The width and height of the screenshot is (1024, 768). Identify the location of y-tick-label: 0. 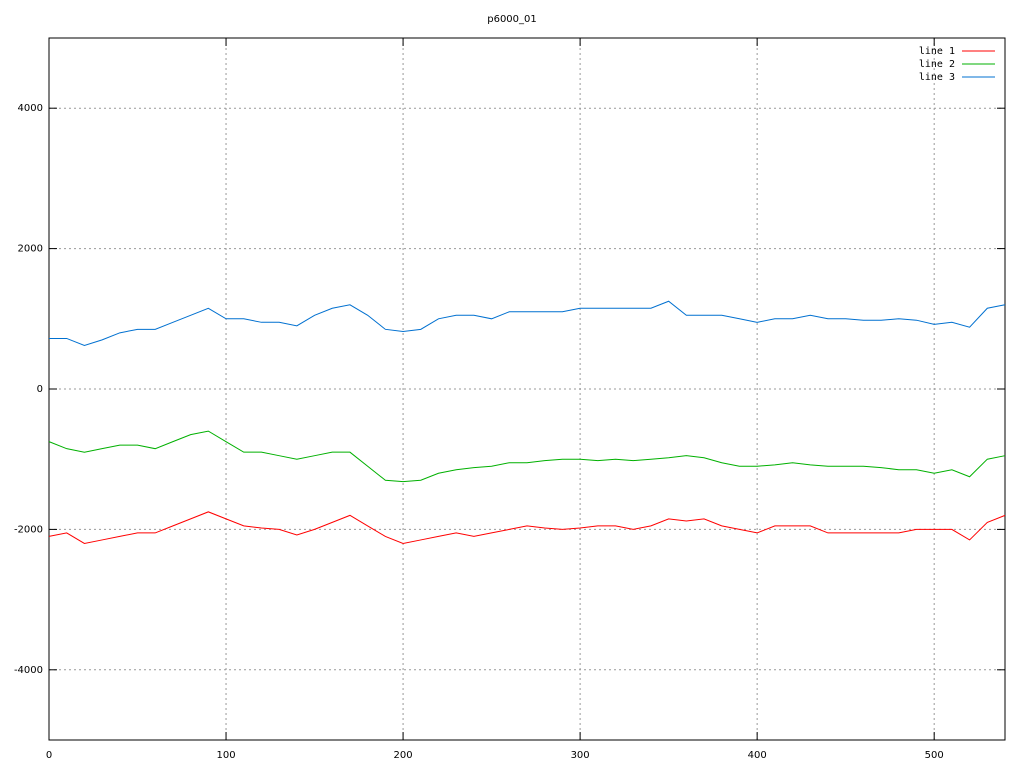
(40, 389).